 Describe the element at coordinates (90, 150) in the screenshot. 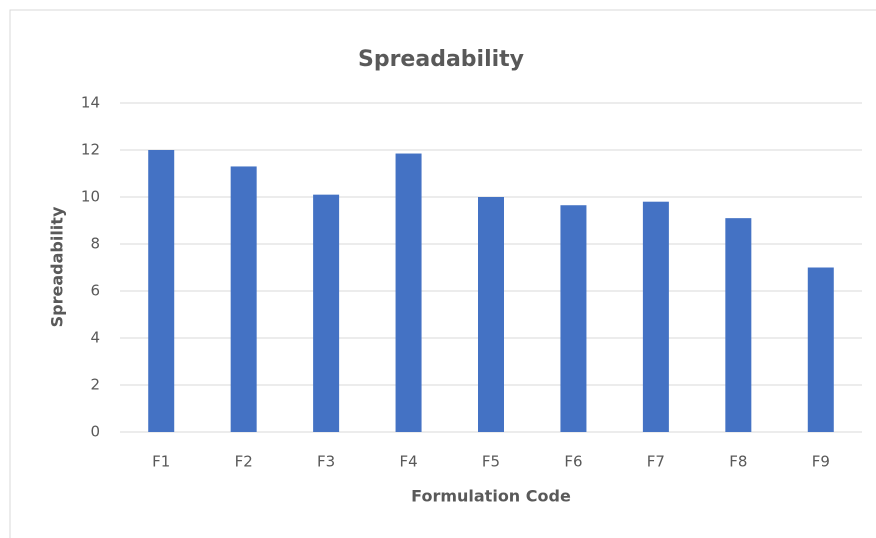

I see `y-tick-label: 12` at that location.